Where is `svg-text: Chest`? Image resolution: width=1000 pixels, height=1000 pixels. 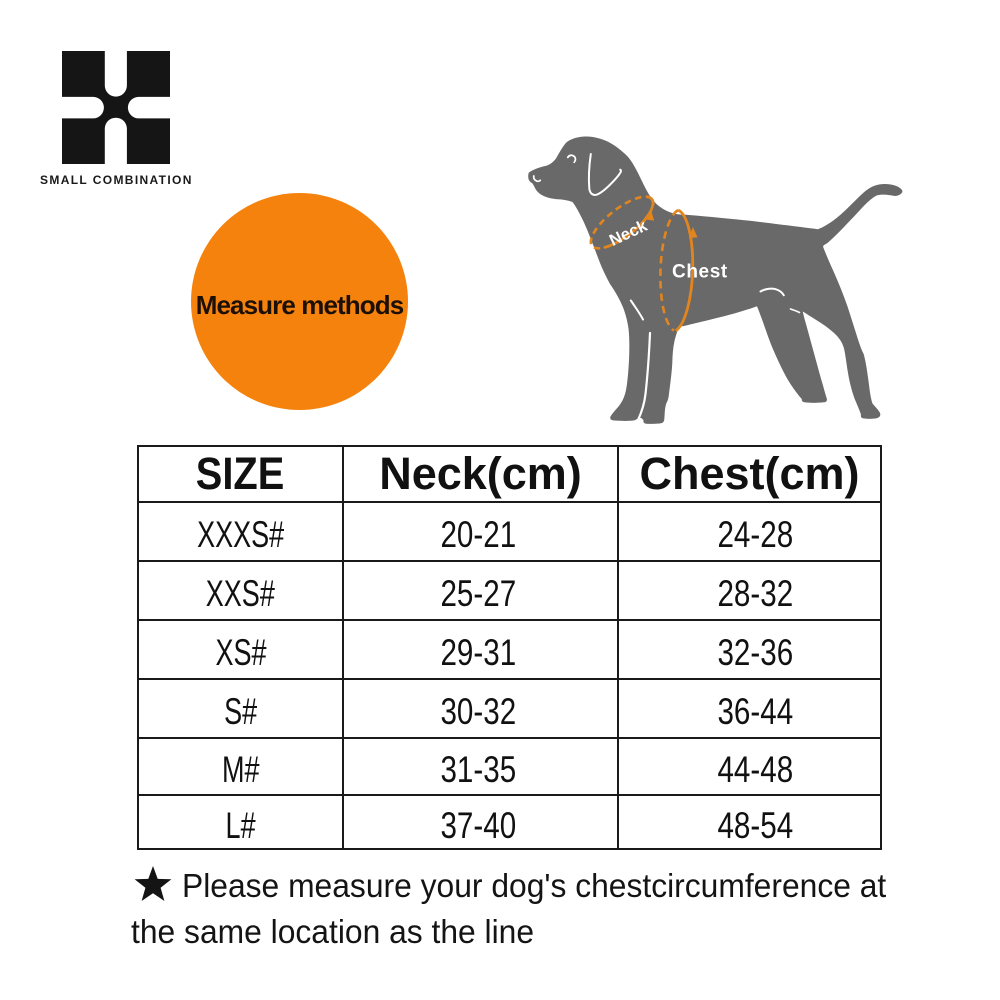
svg-text: Chest is located at coordinates (700, 271).